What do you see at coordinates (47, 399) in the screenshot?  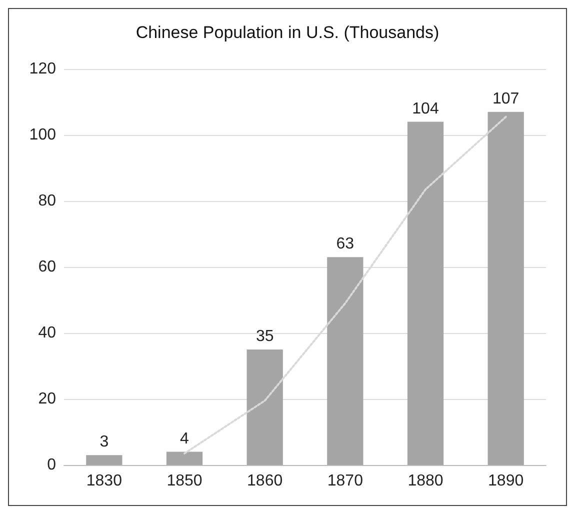 I see `y-tick-label: 20` at bounding box center [47, 399].